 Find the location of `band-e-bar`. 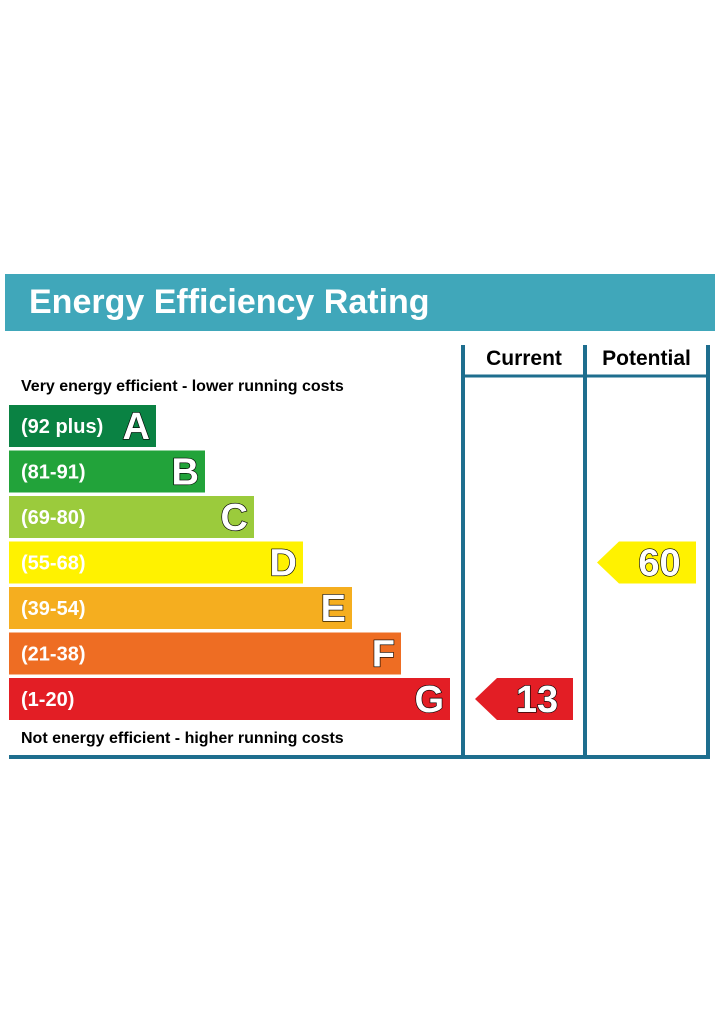

band-e-bar is located at coordinates (180, 608).